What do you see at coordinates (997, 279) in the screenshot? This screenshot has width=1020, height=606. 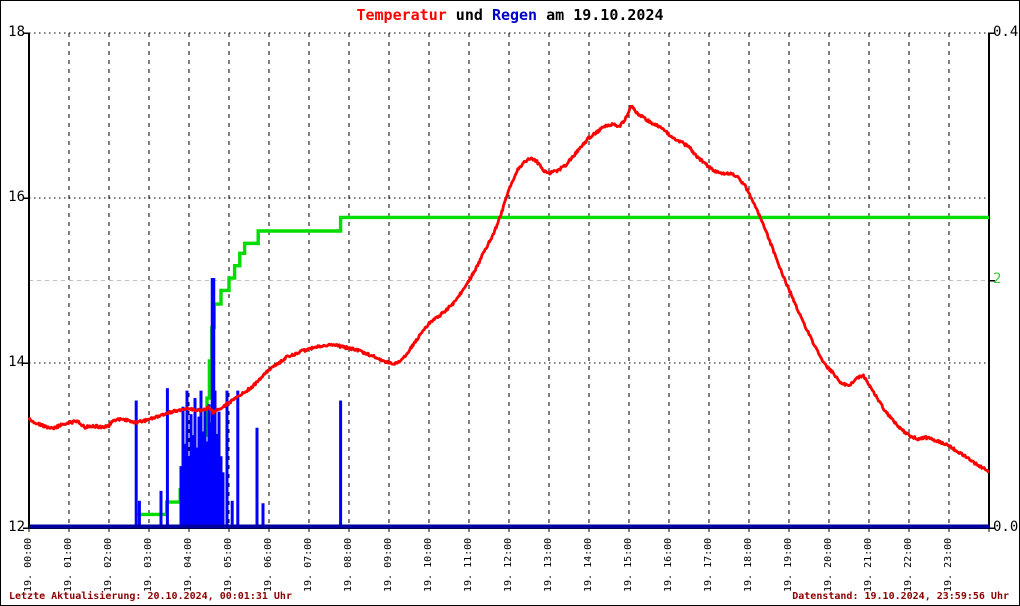 I see `y-axis-right-rainsum-label: 2` at bounding box center [997, 279].